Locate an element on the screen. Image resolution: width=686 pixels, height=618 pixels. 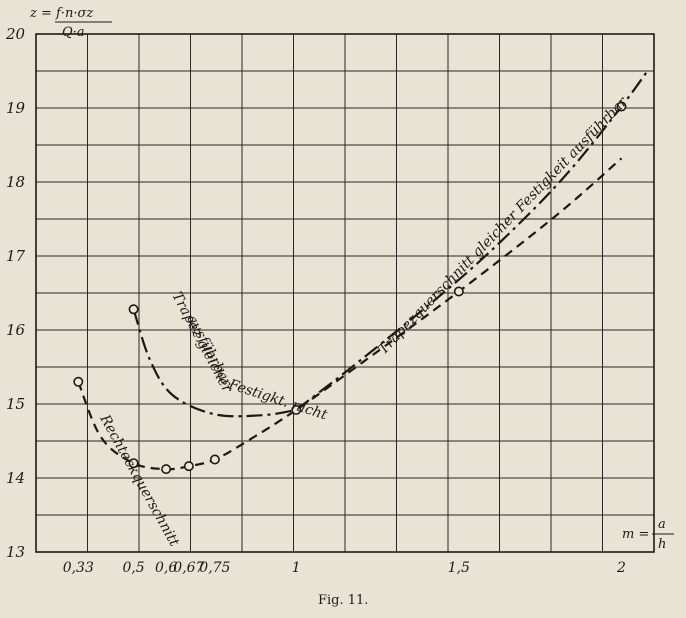
x-axis-label-symbol: m = is located at coordinates (635, 534).